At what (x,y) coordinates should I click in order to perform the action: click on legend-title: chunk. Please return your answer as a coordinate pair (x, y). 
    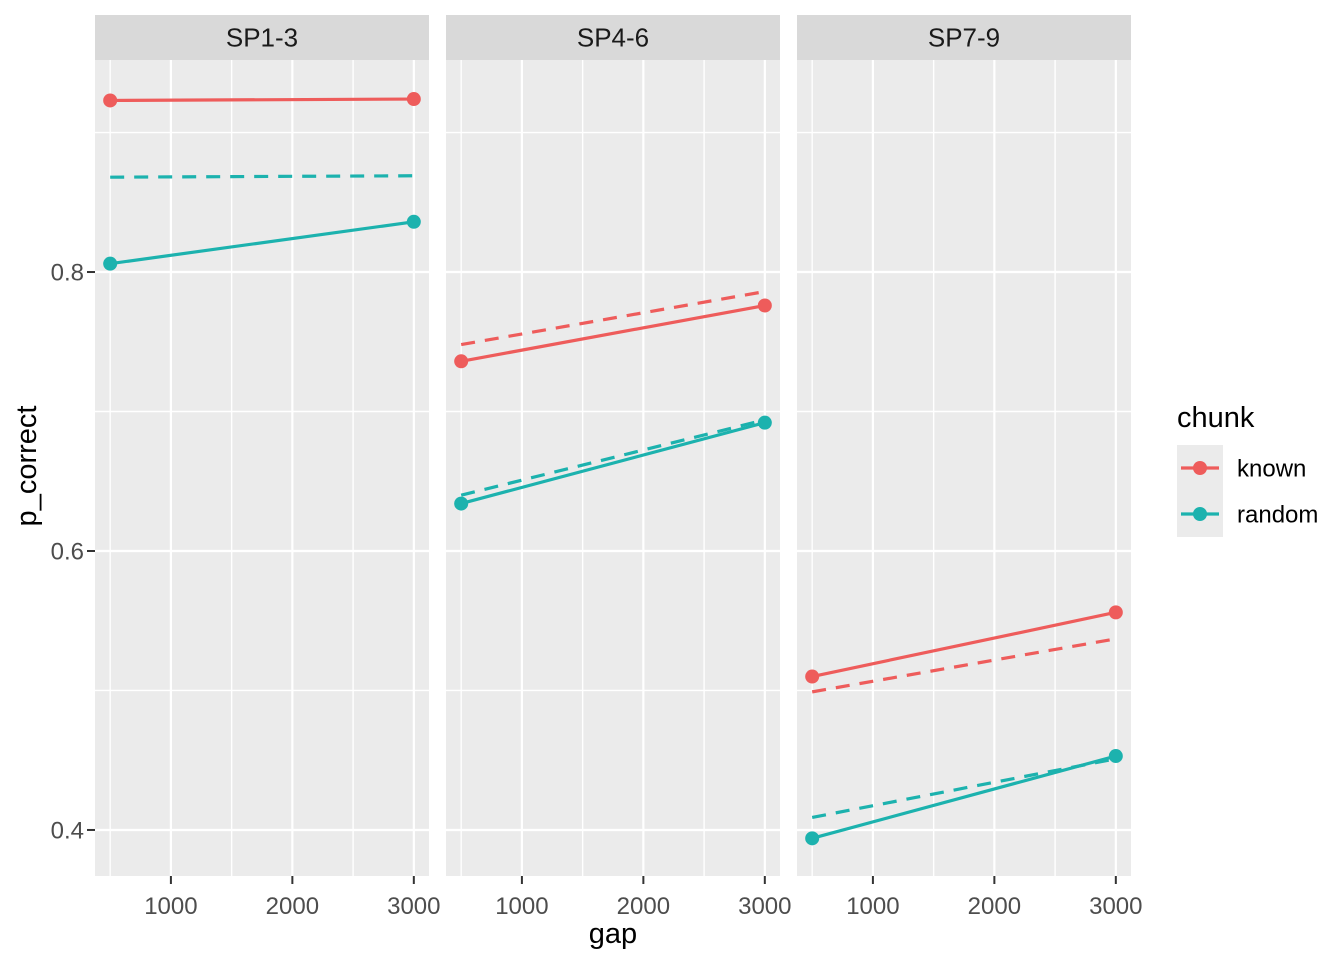
    Looking at the image, I should click on (1216, 418).